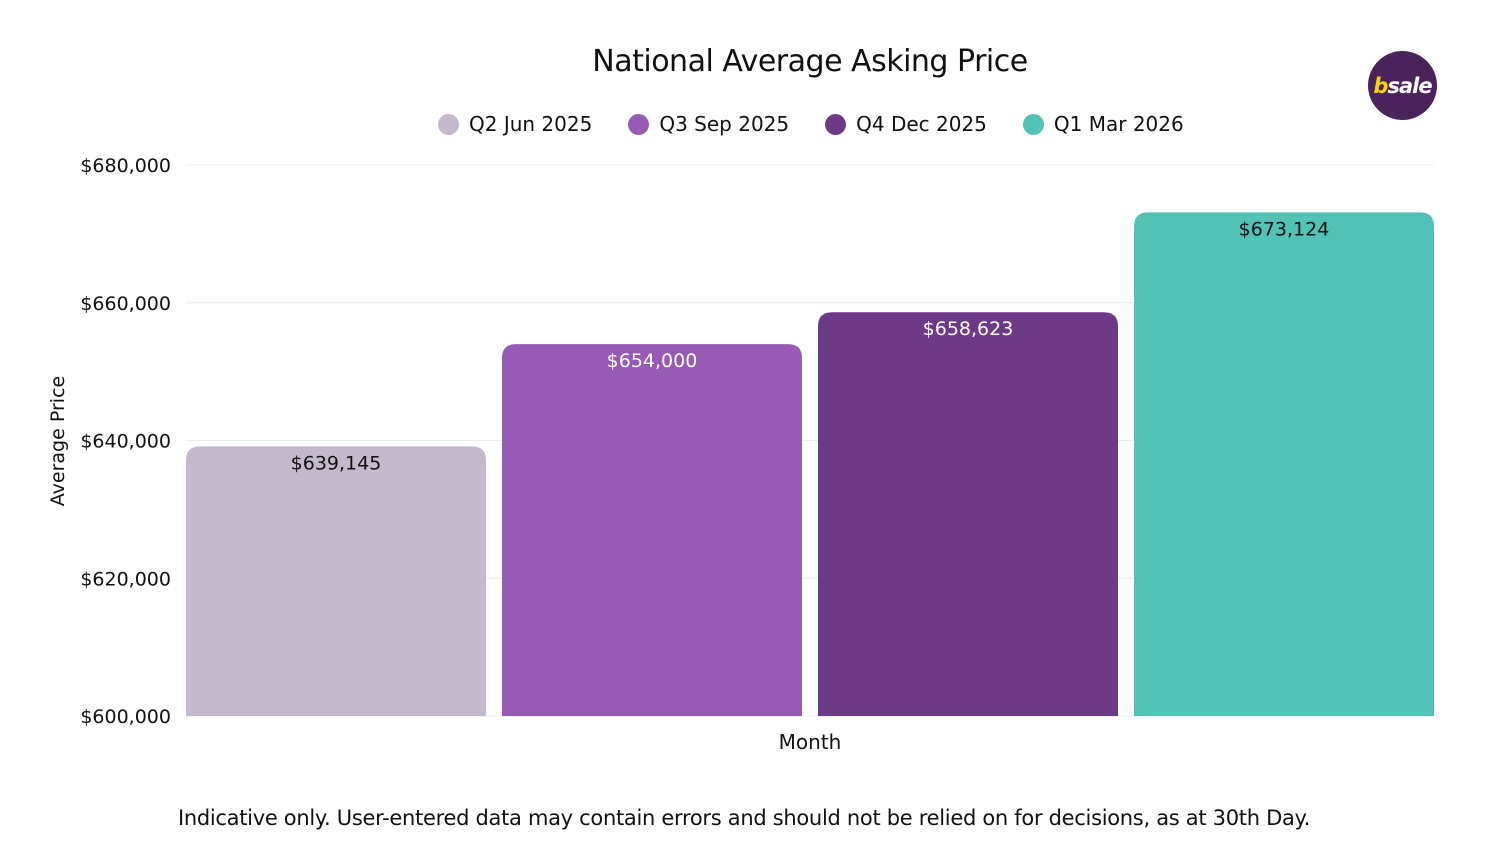 Image resolution: width=1488 pixels, height=850 pixels. Describe the element at coordinates (921, 124) in the screenshot. I see `legend-label: Q4 Dec 2025` at that location.